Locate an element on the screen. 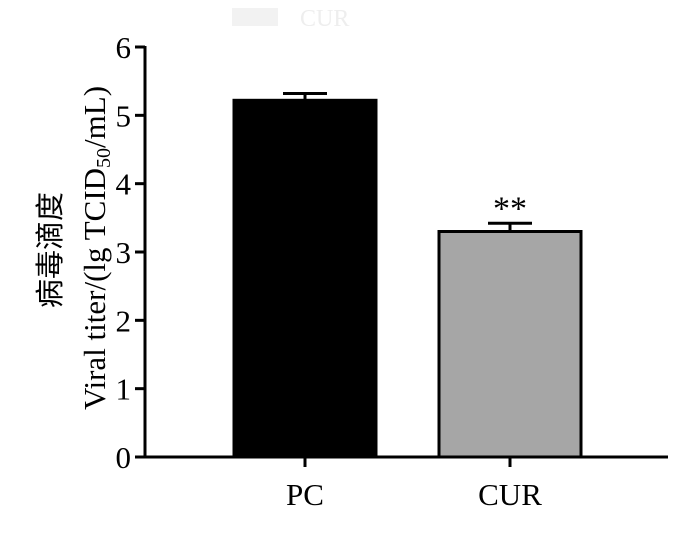 The width and height of the screenshot is (700, 538). y-axis-title-suffix: /mL) is located at coordinates (94, 117).